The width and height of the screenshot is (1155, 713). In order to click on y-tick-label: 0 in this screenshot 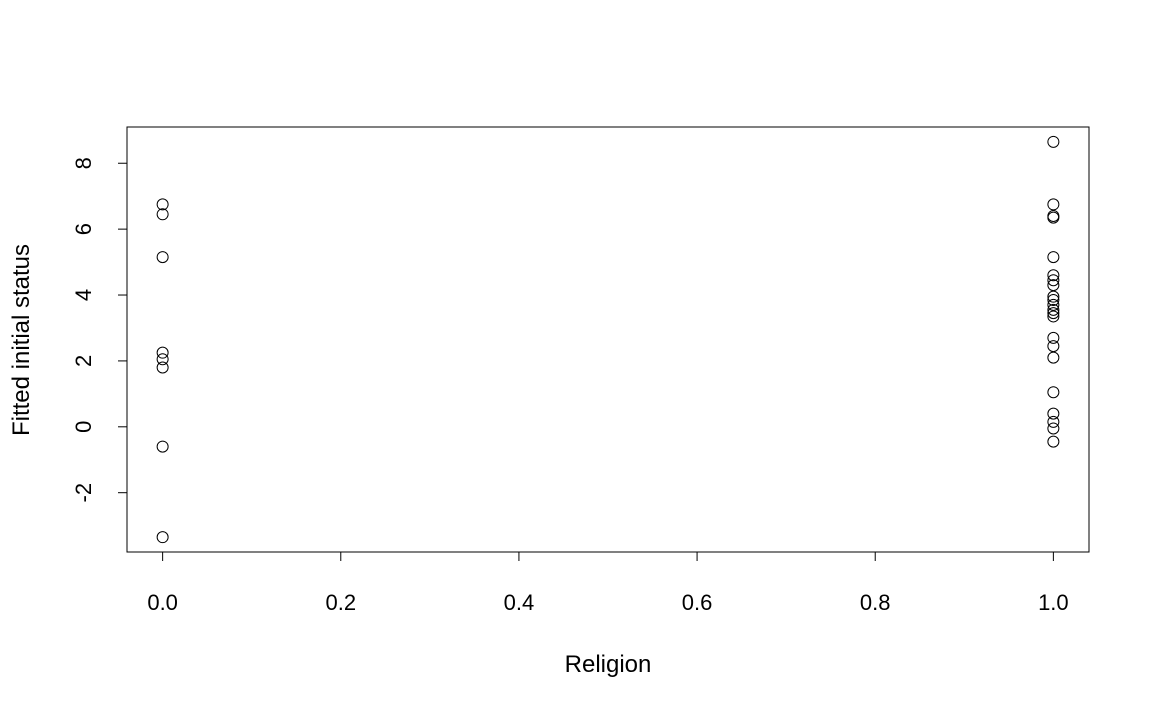, I will do `click(83, 427)`.